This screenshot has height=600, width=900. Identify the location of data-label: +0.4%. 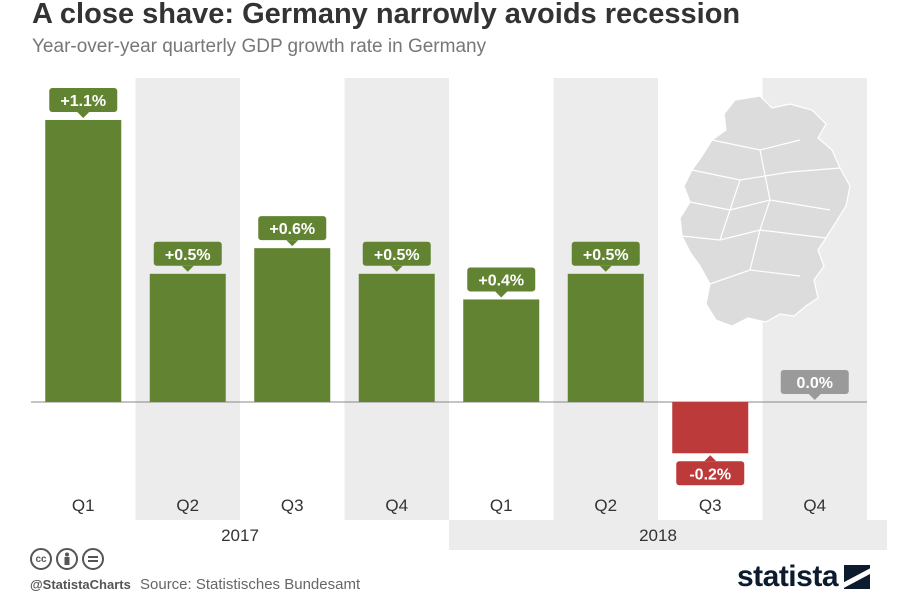
(501, 280).